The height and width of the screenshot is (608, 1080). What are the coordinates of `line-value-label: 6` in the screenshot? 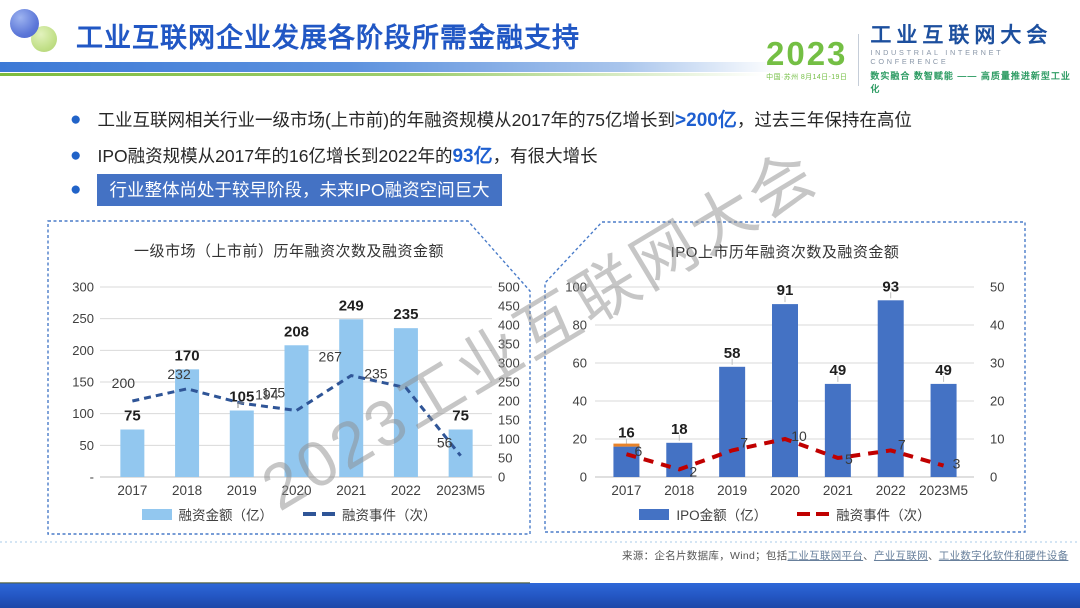 It's located at (639, 451).